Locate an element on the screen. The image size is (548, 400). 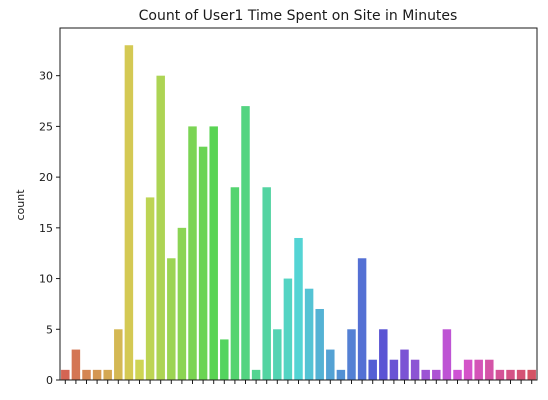
y-axis-ticks: 0 5 10 15 20 25 30 is located at coordinates (49, 228).